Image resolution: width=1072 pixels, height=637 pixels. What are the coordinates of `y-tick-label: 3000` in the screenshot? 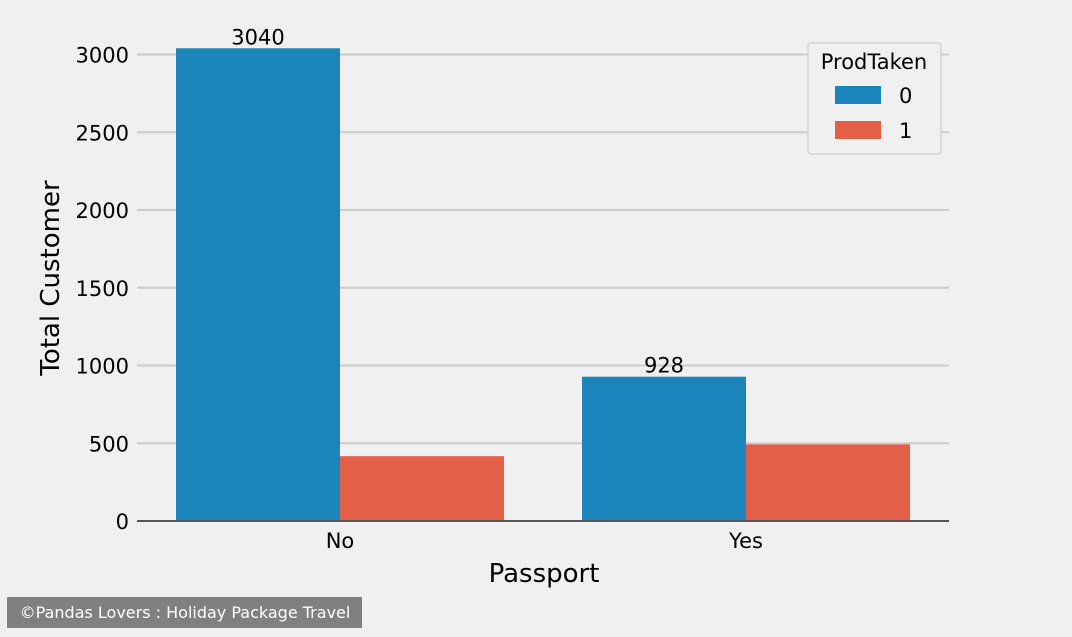 It's located at (102, 56).